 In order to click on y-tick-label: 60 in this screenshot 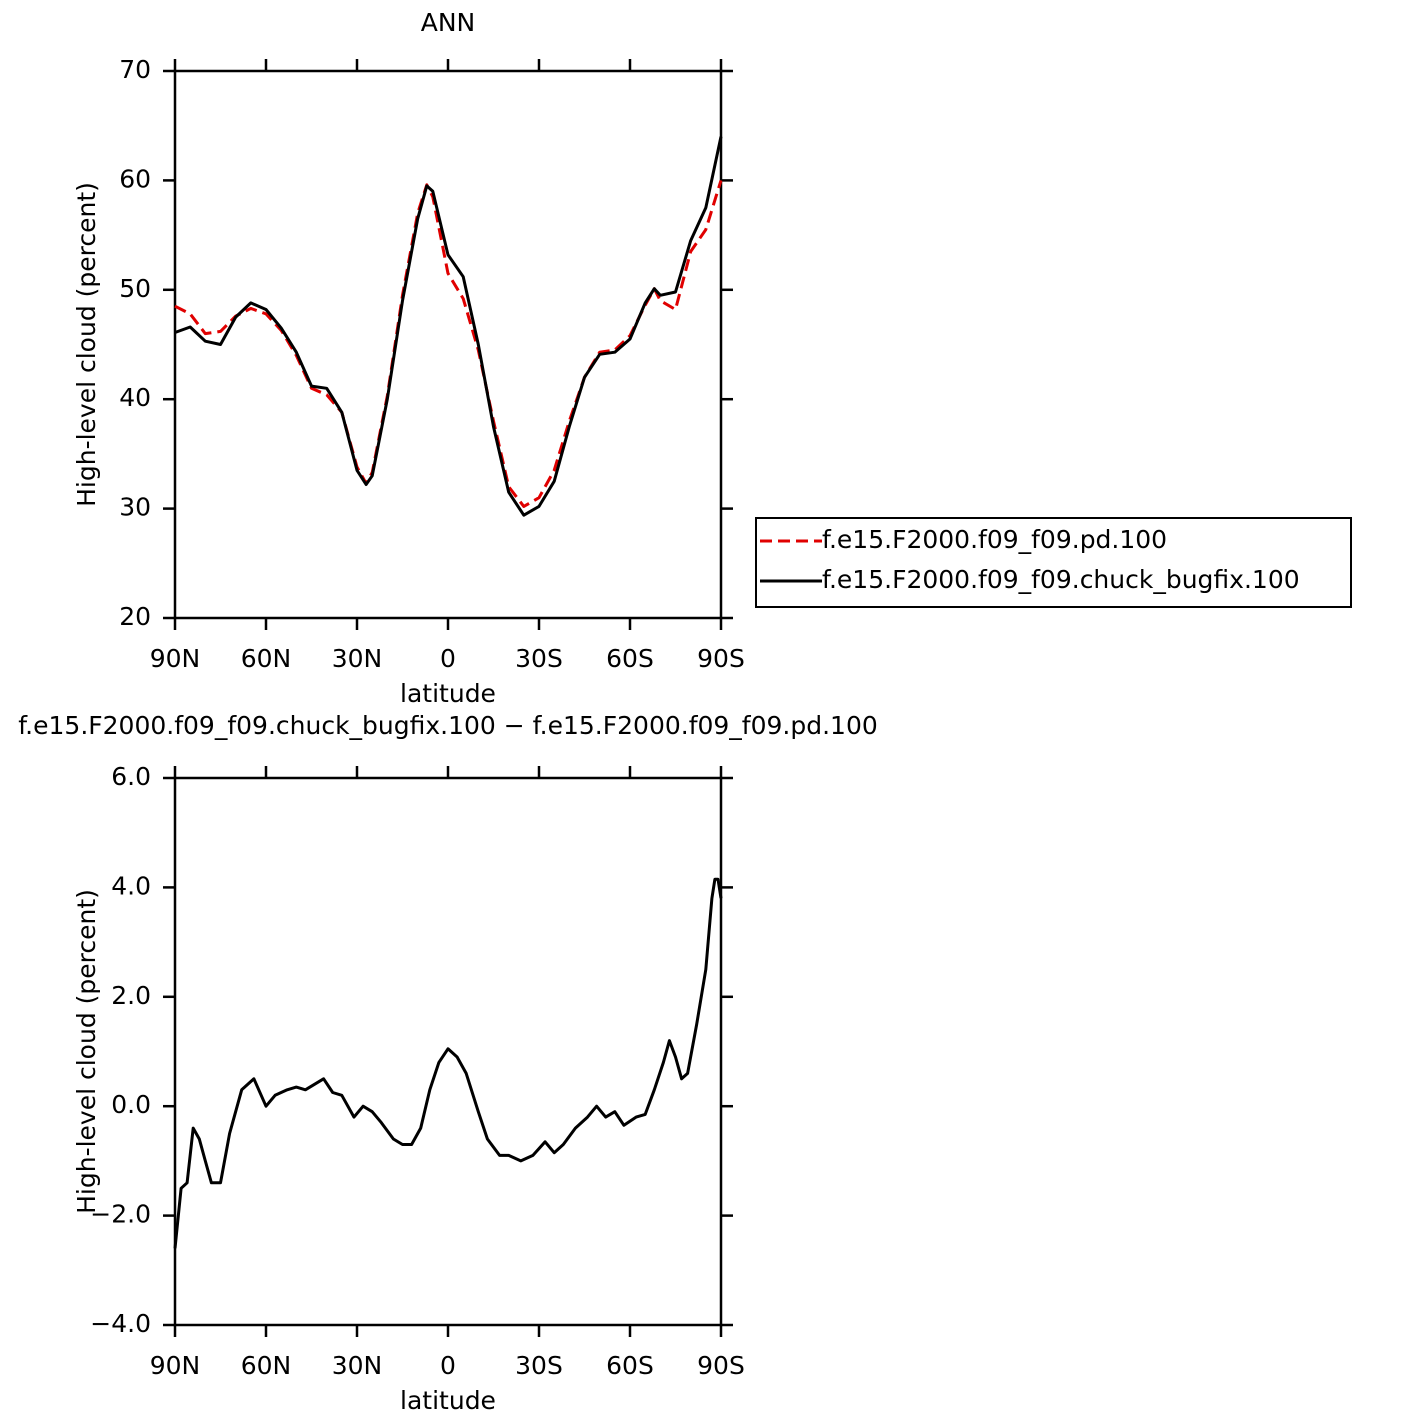, I will do `click(135, 178)`.